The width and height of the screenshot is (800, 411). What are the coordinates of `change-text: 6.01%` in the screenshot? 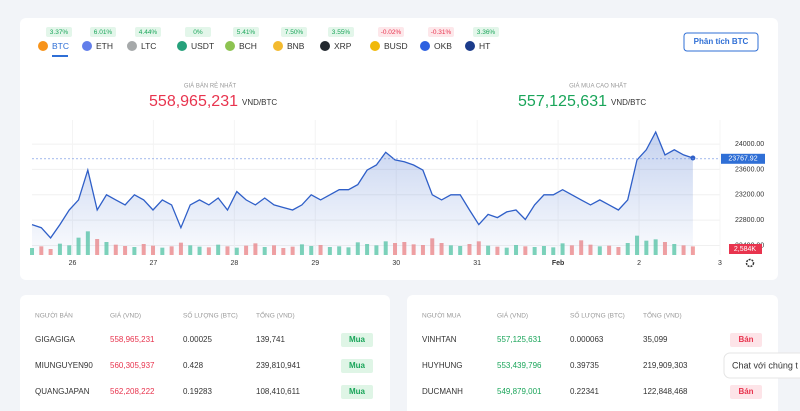 It's located at (103, 32).